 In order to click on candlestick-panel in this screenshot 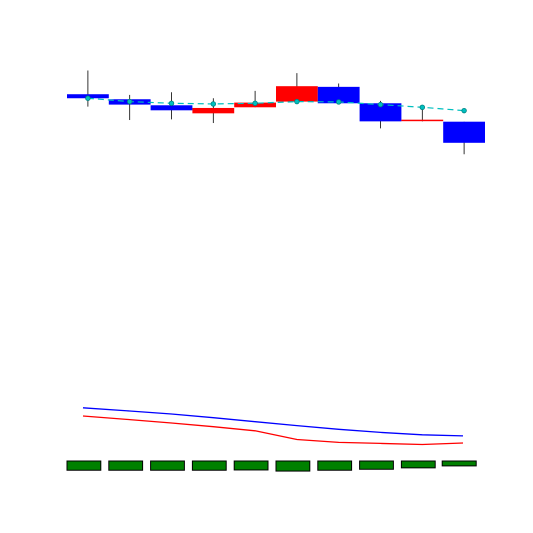, I will do `click(276, 112)`.